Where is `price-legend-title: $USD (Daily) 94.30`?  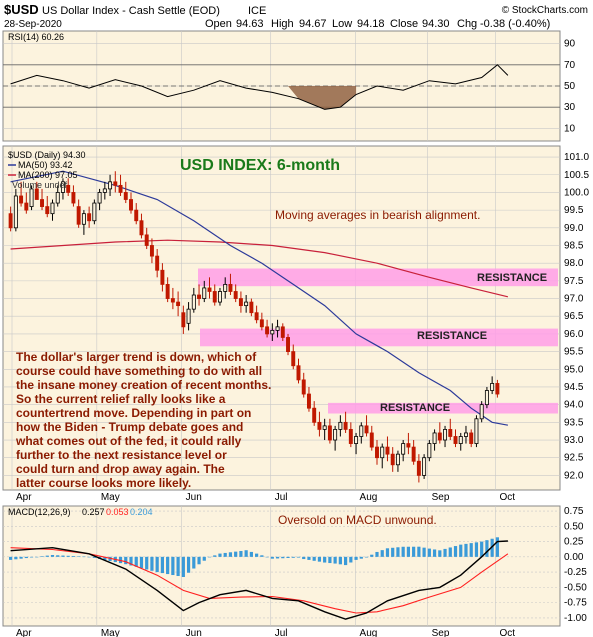
price-legend-title: $USD (Daily) 94.30 is located at coordinates (47, 155).